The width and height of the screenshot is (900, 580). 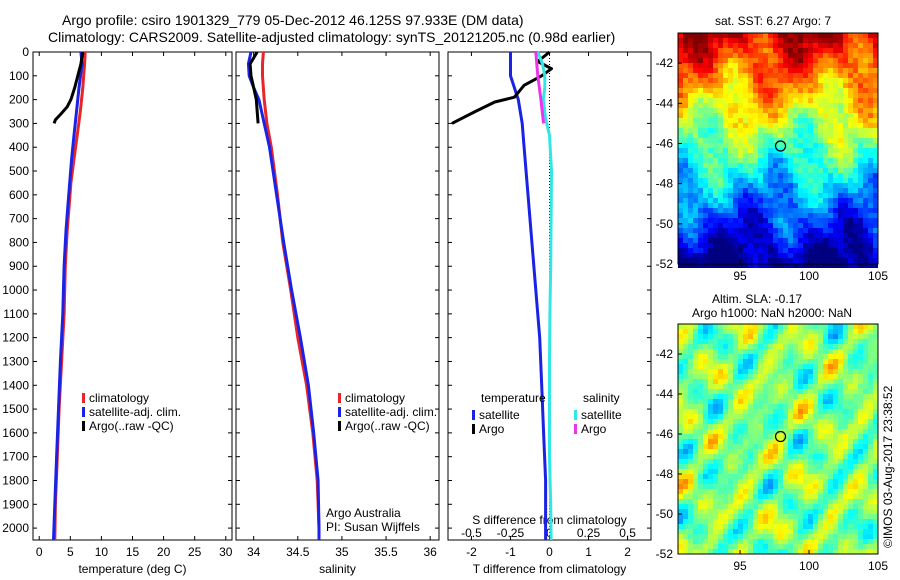 What do you see at coordinates (25, 52) in the screenshot?
I see `y-tick-label: 0` at bounding box center [25, 52].